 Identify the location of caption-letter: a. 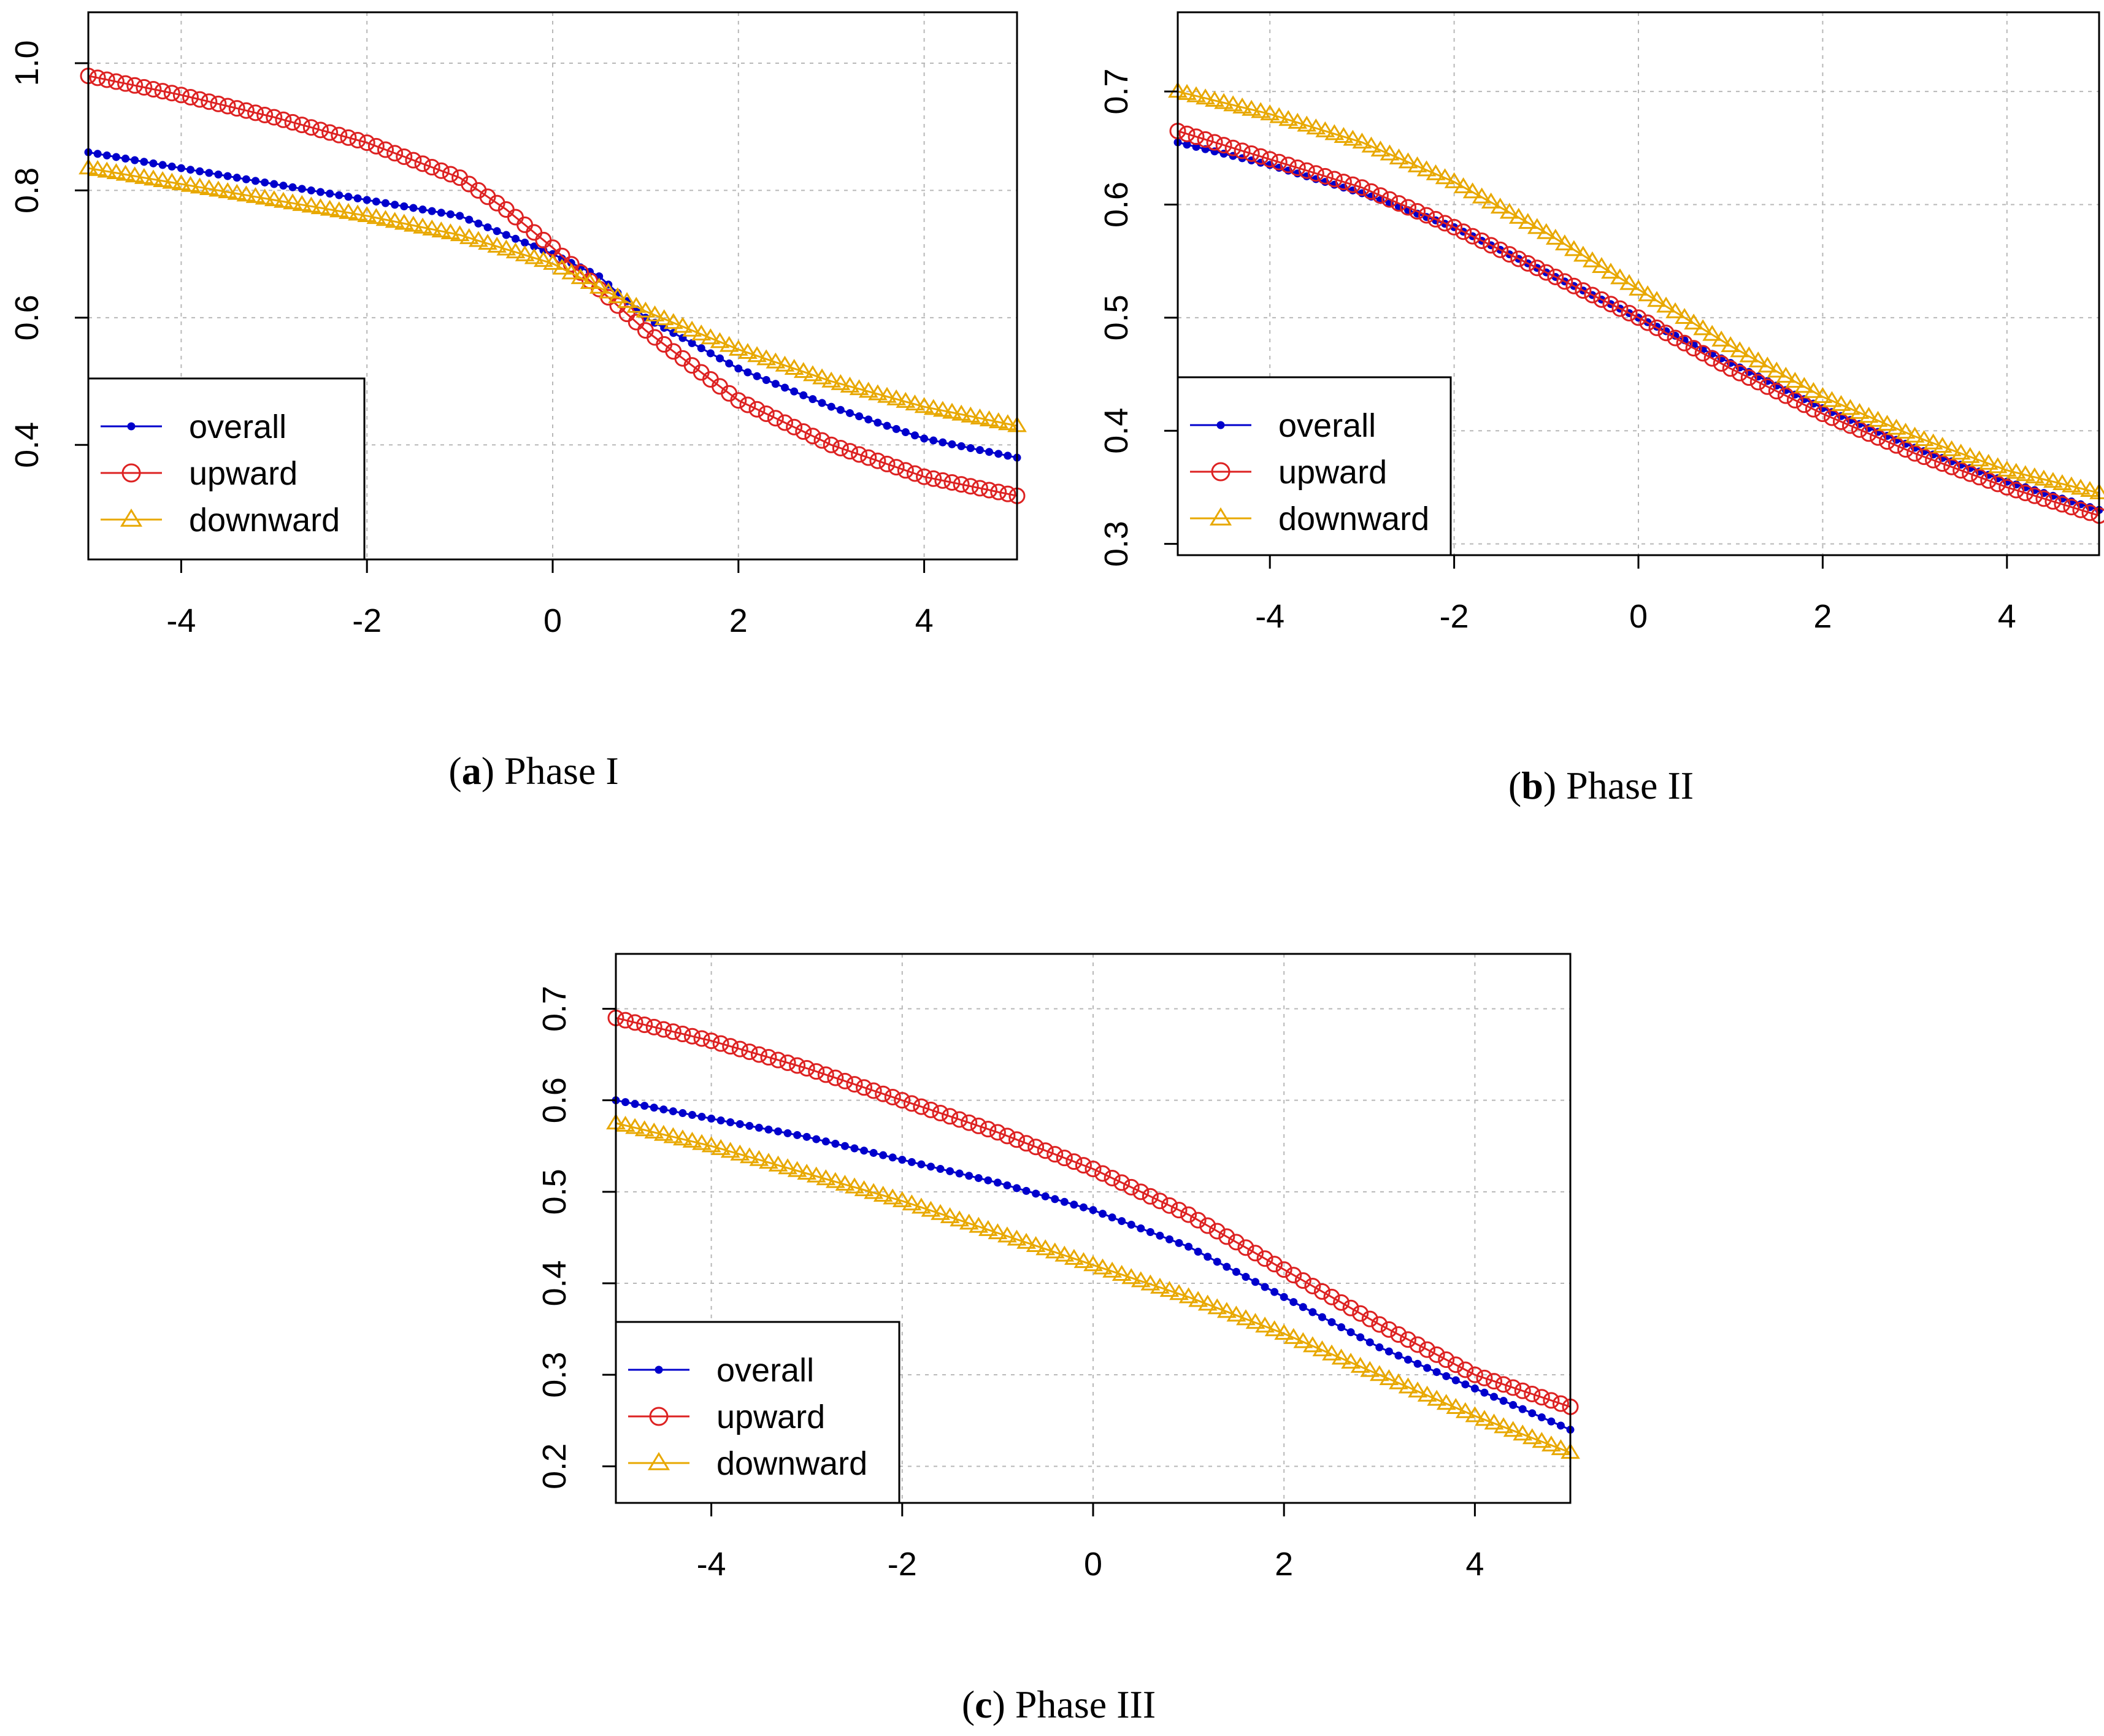
(472, 771).